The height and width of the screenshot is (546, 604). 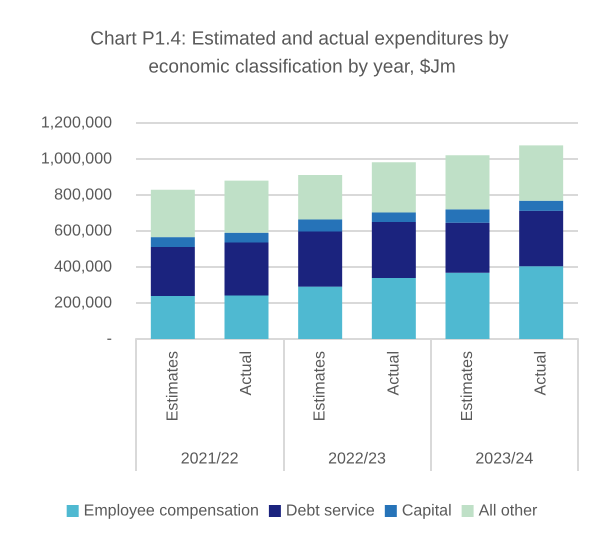 I want to click on legend-label: Capital, so click(x=427, y=511).